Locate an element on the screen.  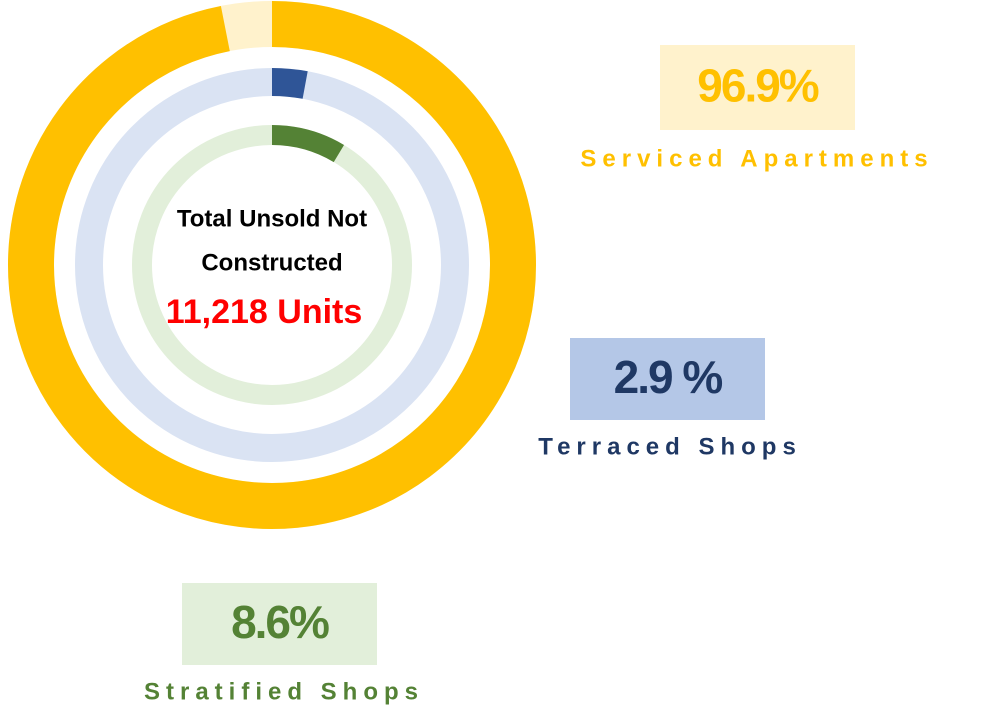
value-label: 2.9 % is located at coordinates (668, 377).